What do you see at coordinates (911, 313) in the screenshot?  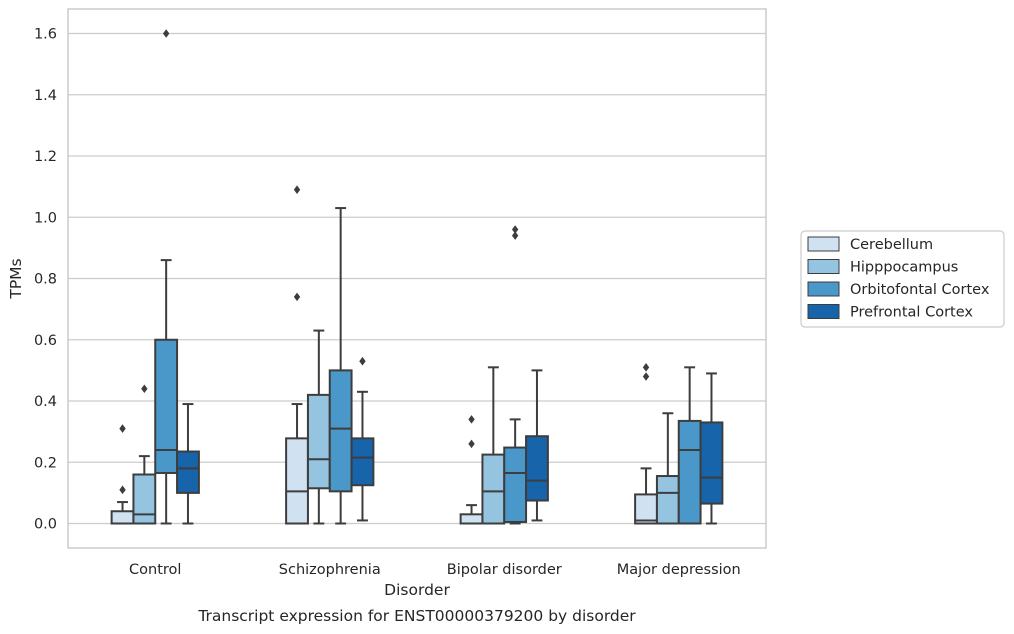 I see `legend-label-3: Prefrontal Cortex` at bounding box center [911, 313].